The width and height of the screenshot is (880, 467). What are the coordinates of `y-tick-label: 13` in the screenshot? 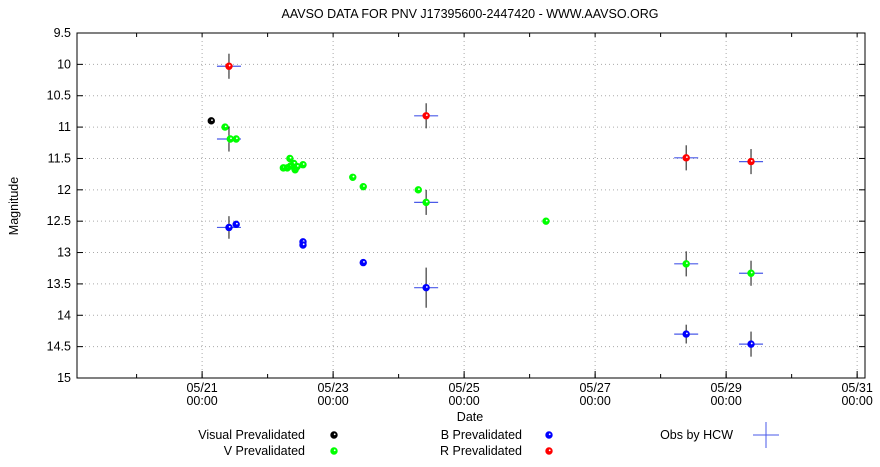 It's located at (64, 253).